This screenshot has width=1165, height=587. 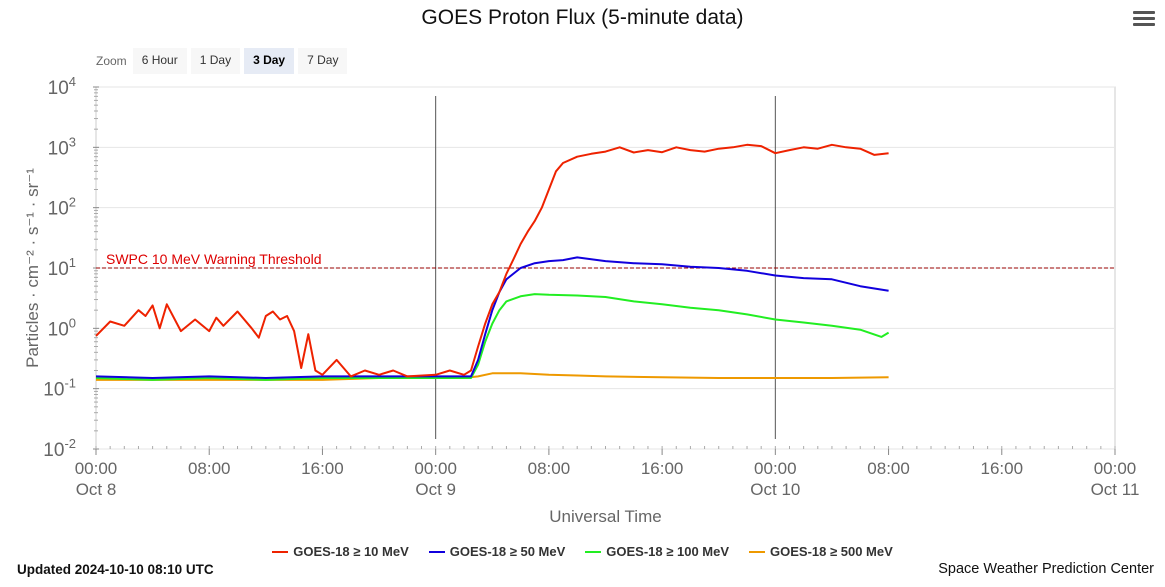 I want to click on zoom-7-day-button: 7 Day, so click(x=323, y=61).